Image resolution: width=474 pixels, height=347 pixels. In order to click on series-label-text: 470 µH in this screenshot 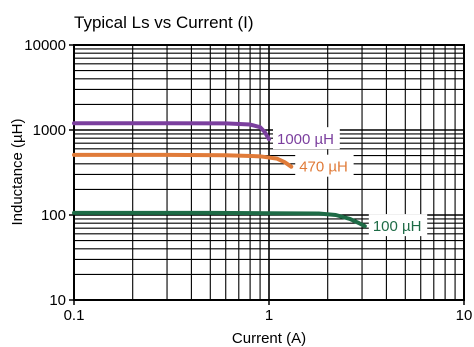, I will do `click(323, 167)`.